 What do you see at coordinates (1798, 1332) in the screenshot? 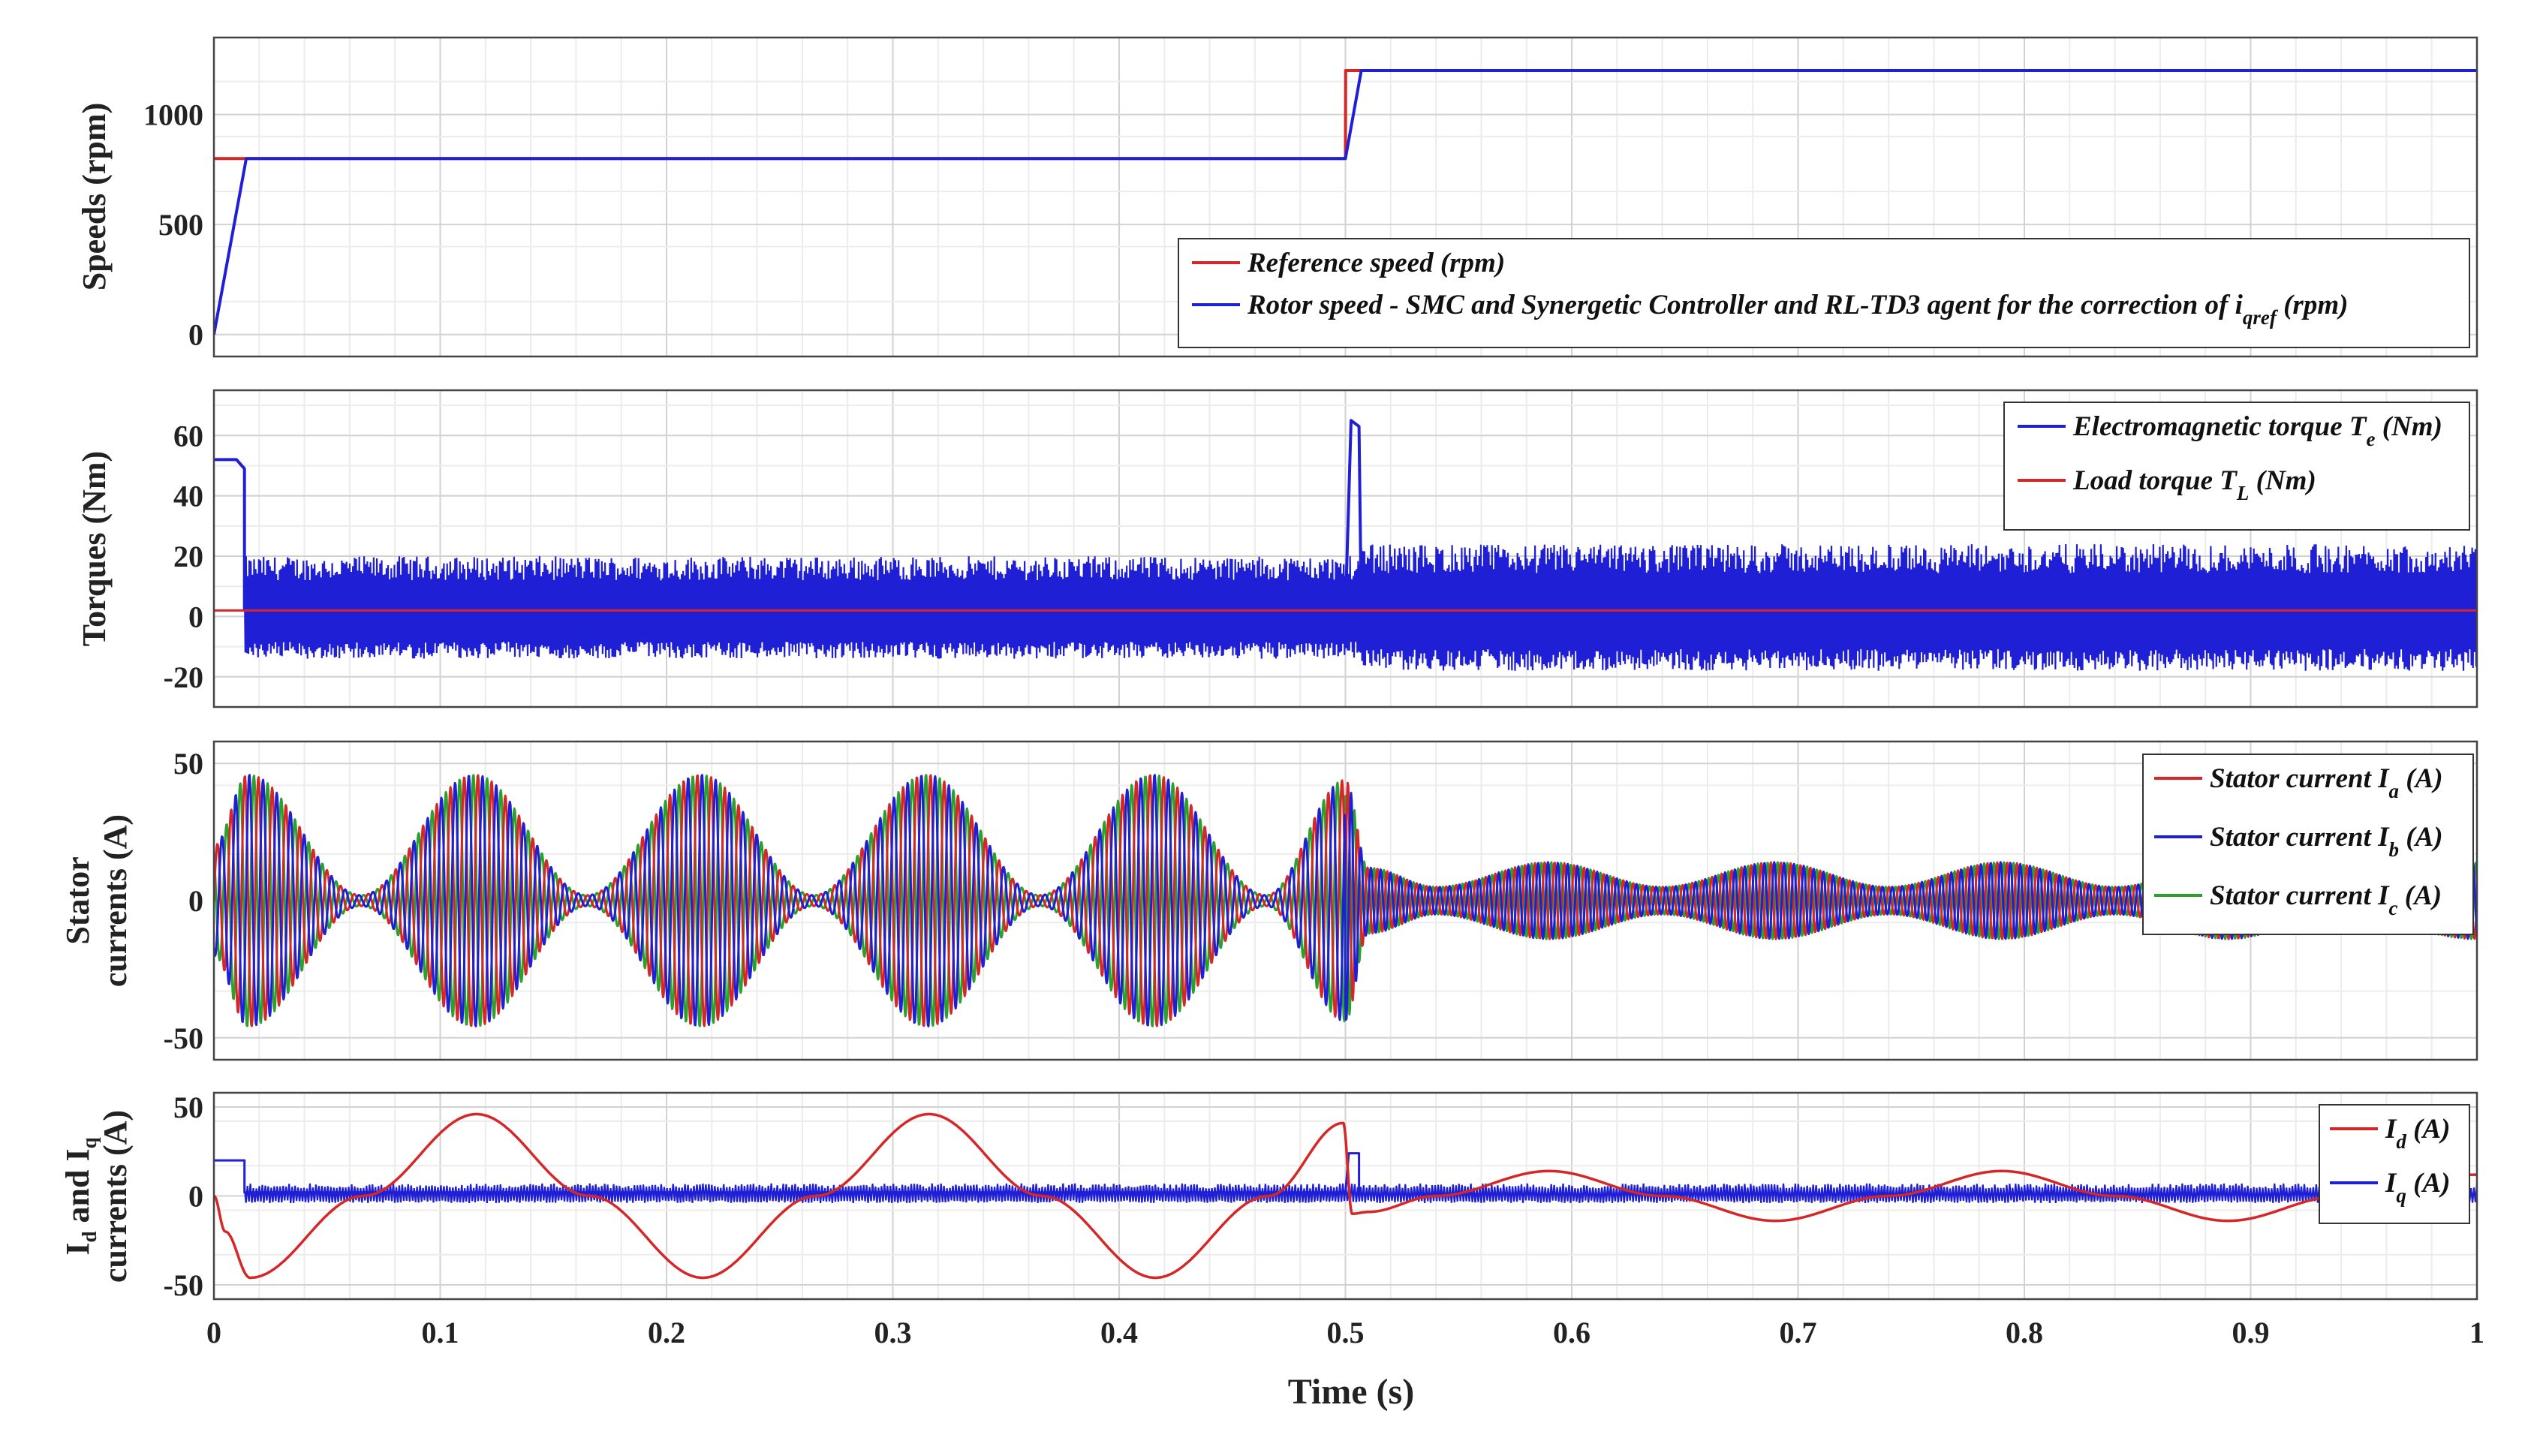
I see `x-tick-label: 0.7` at bounding box center [1798, 1332].